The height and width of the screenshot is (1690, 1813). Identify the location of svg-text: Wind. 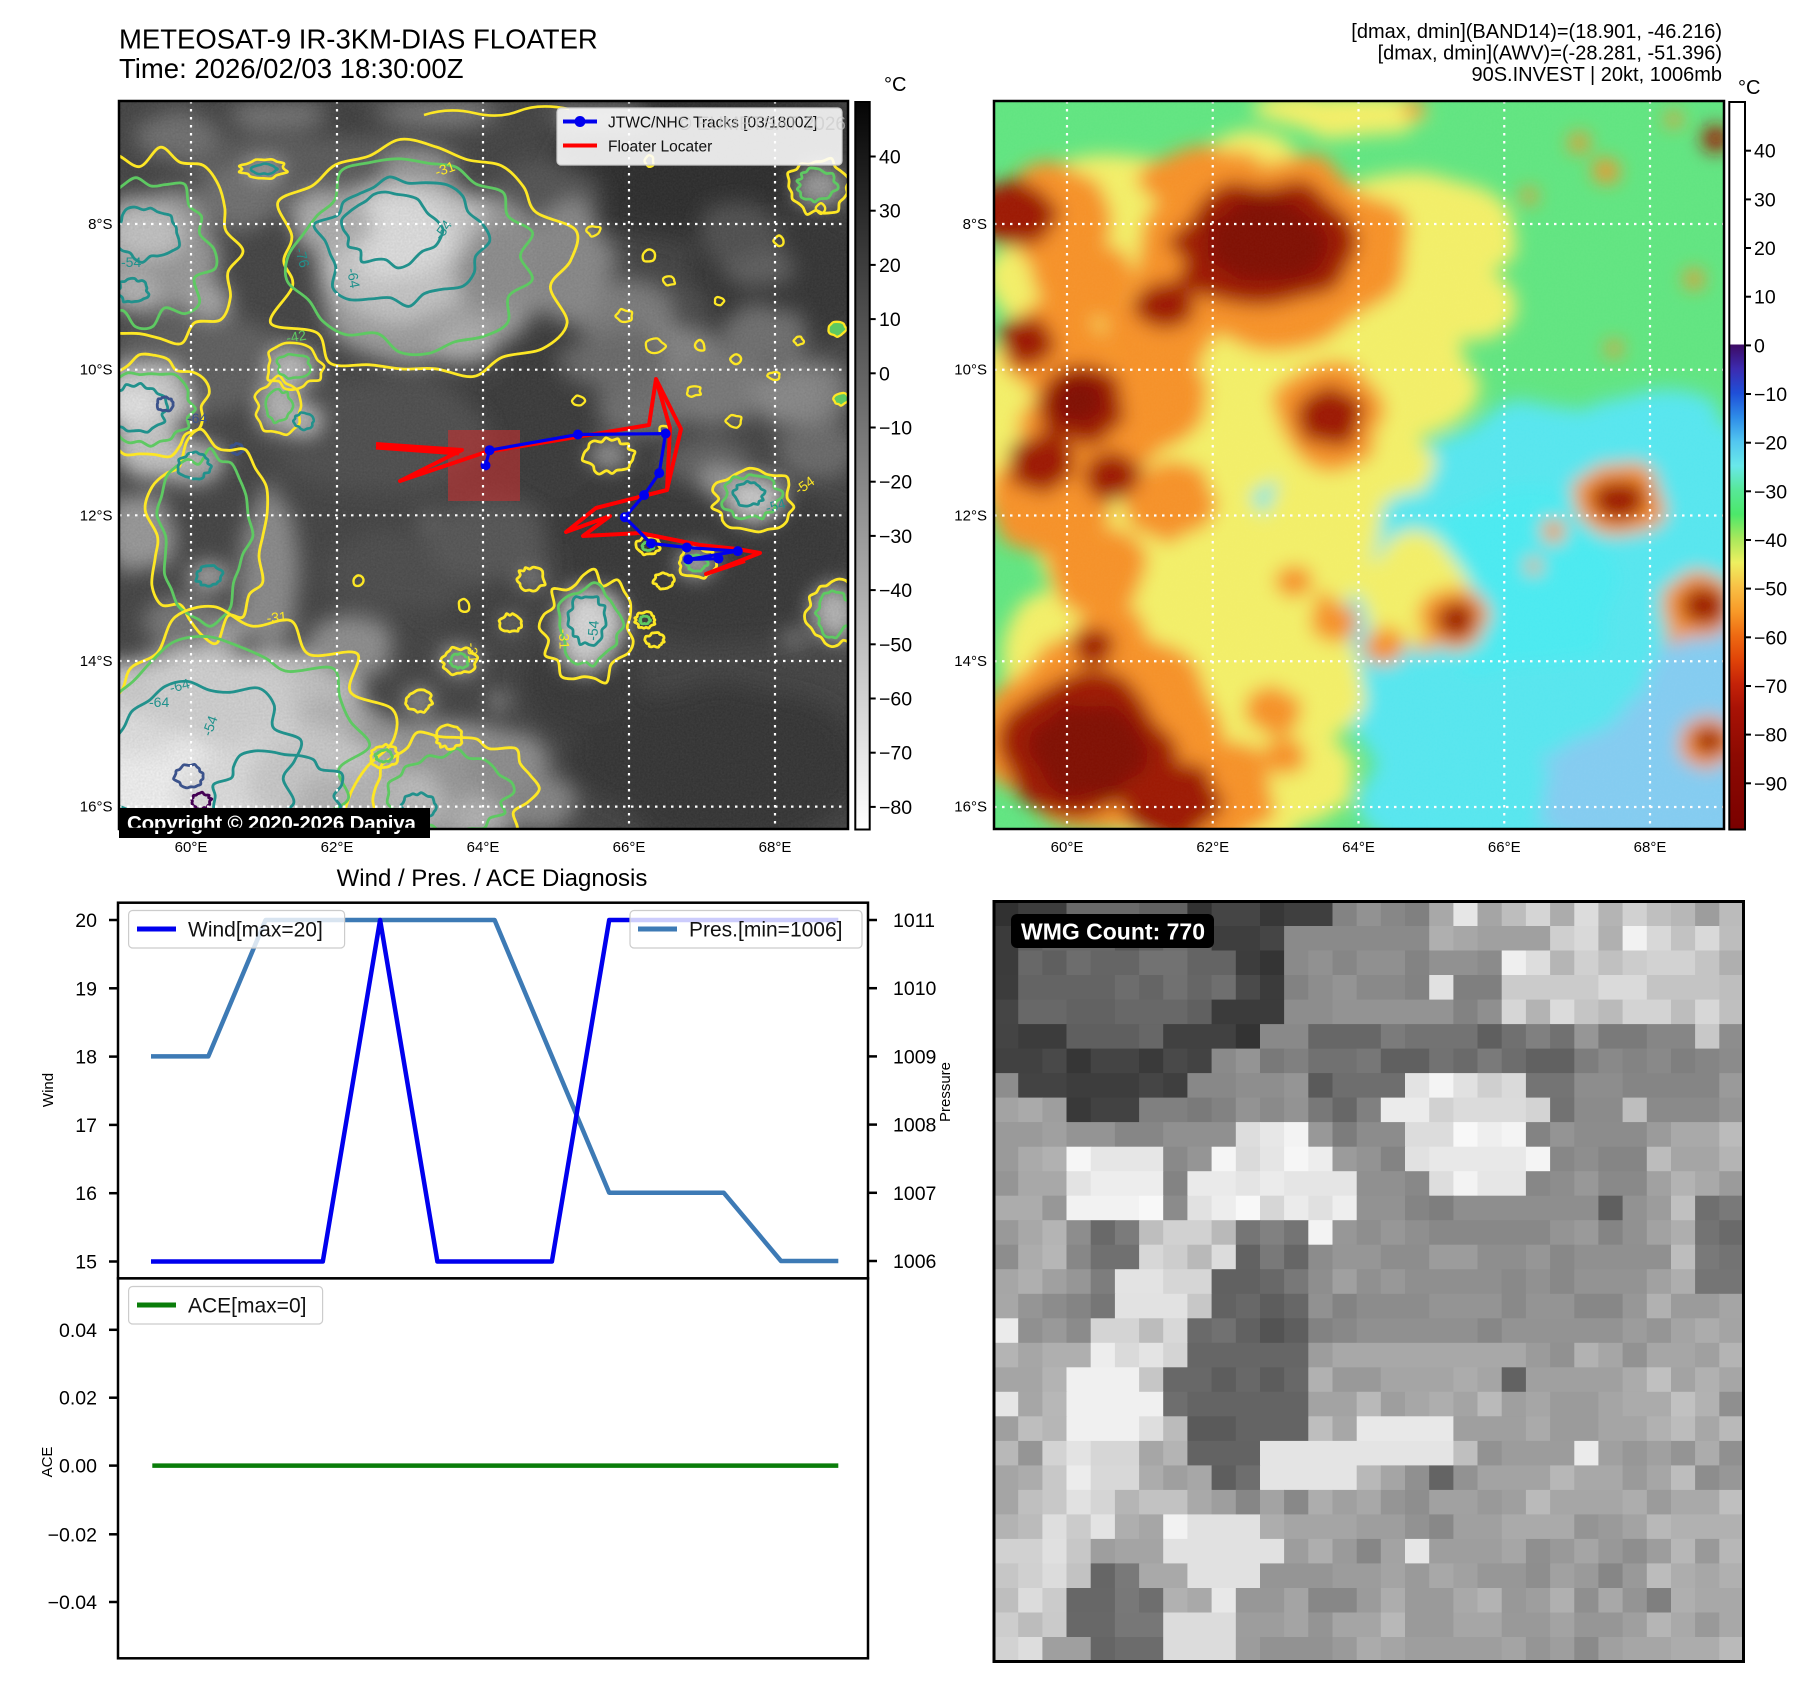
(48, 1090).